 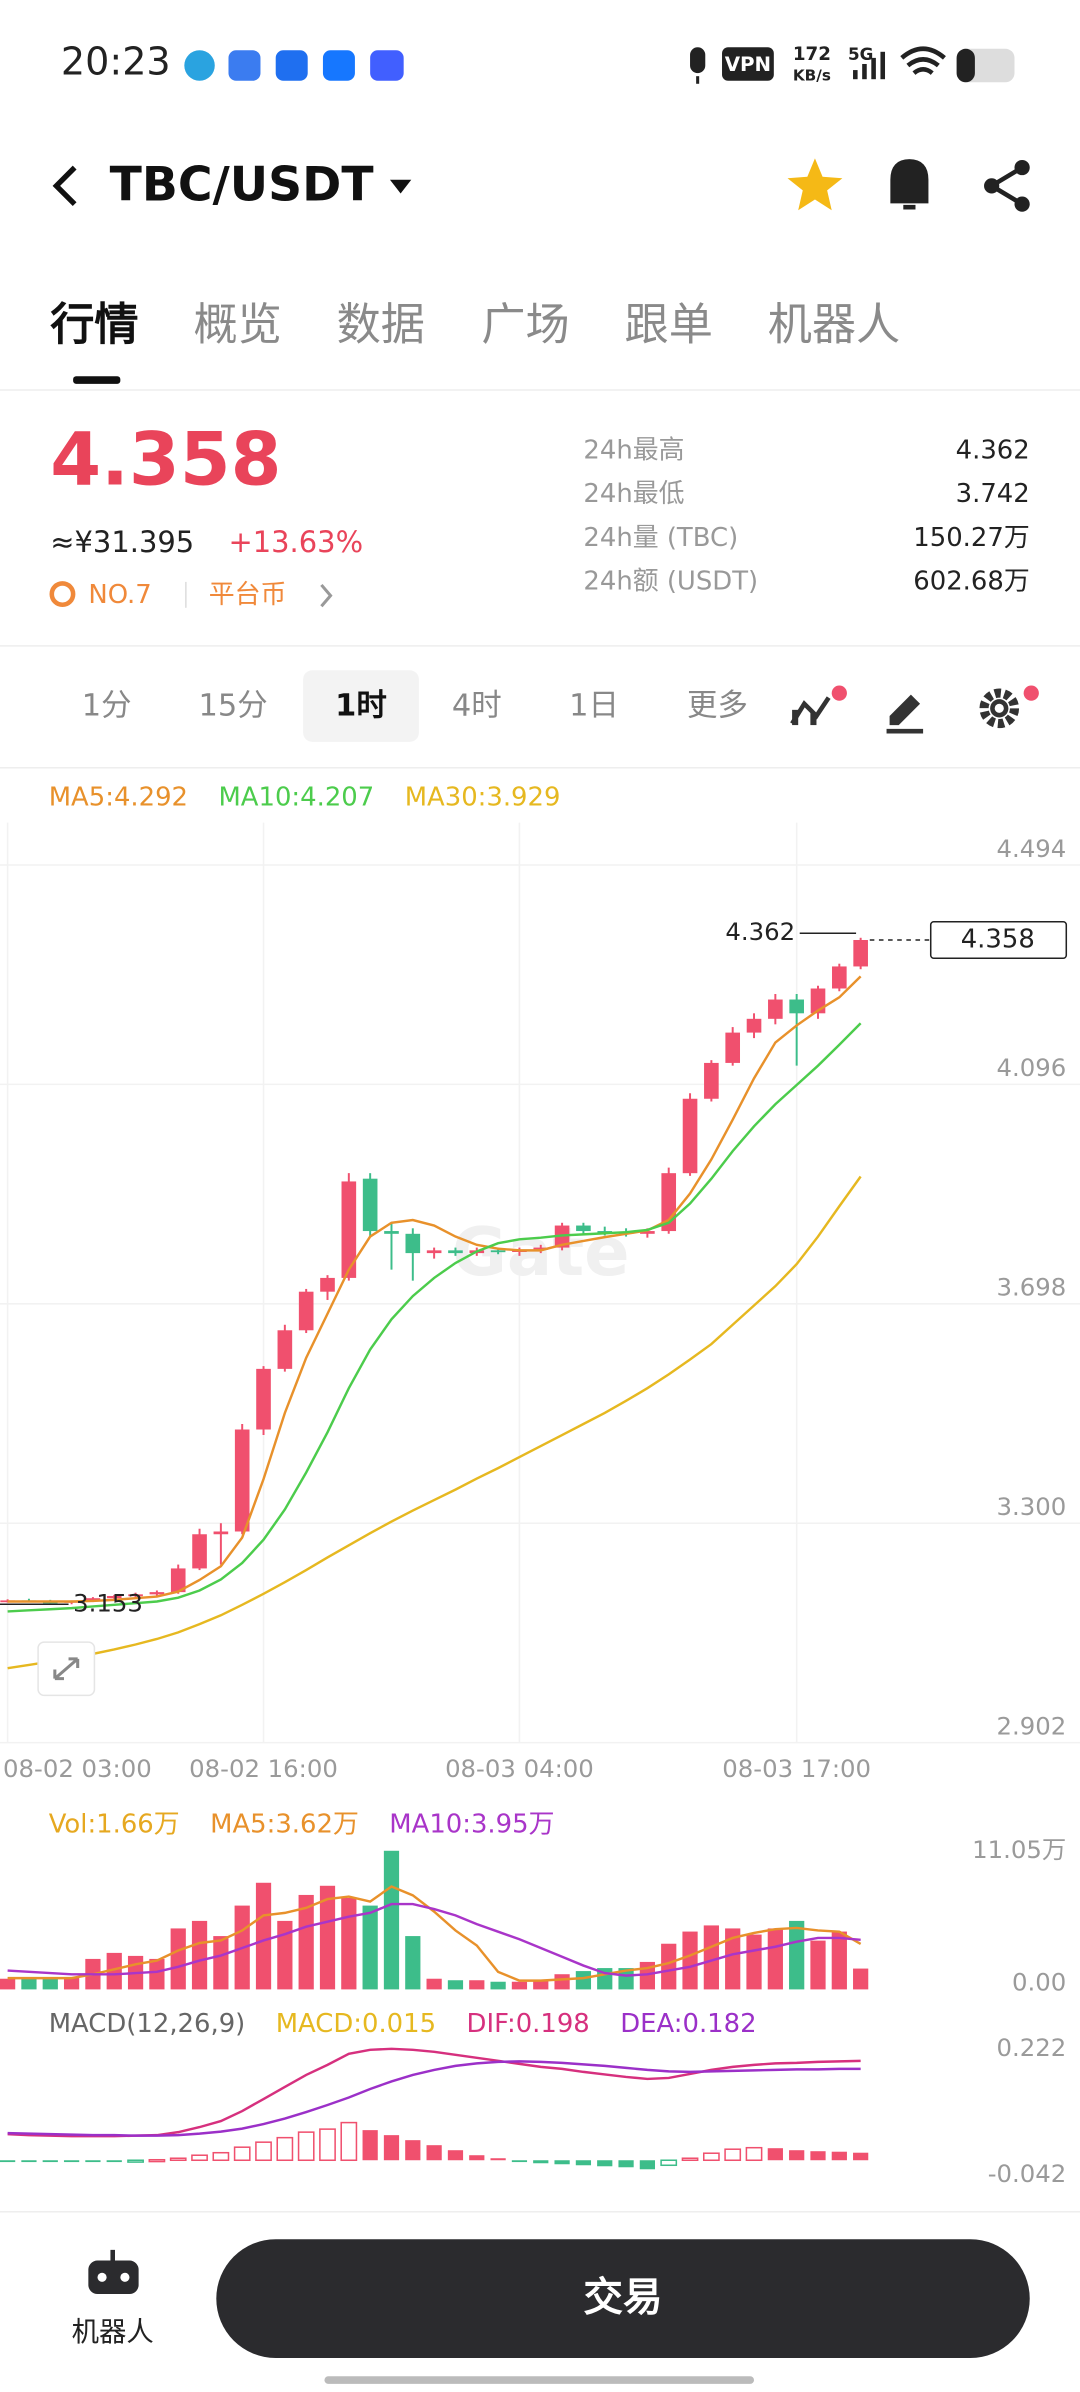 What do you see at coordinates (113, 2272) in the screenshot?
I see `robot-icon` at bounding box center [113, 2272].